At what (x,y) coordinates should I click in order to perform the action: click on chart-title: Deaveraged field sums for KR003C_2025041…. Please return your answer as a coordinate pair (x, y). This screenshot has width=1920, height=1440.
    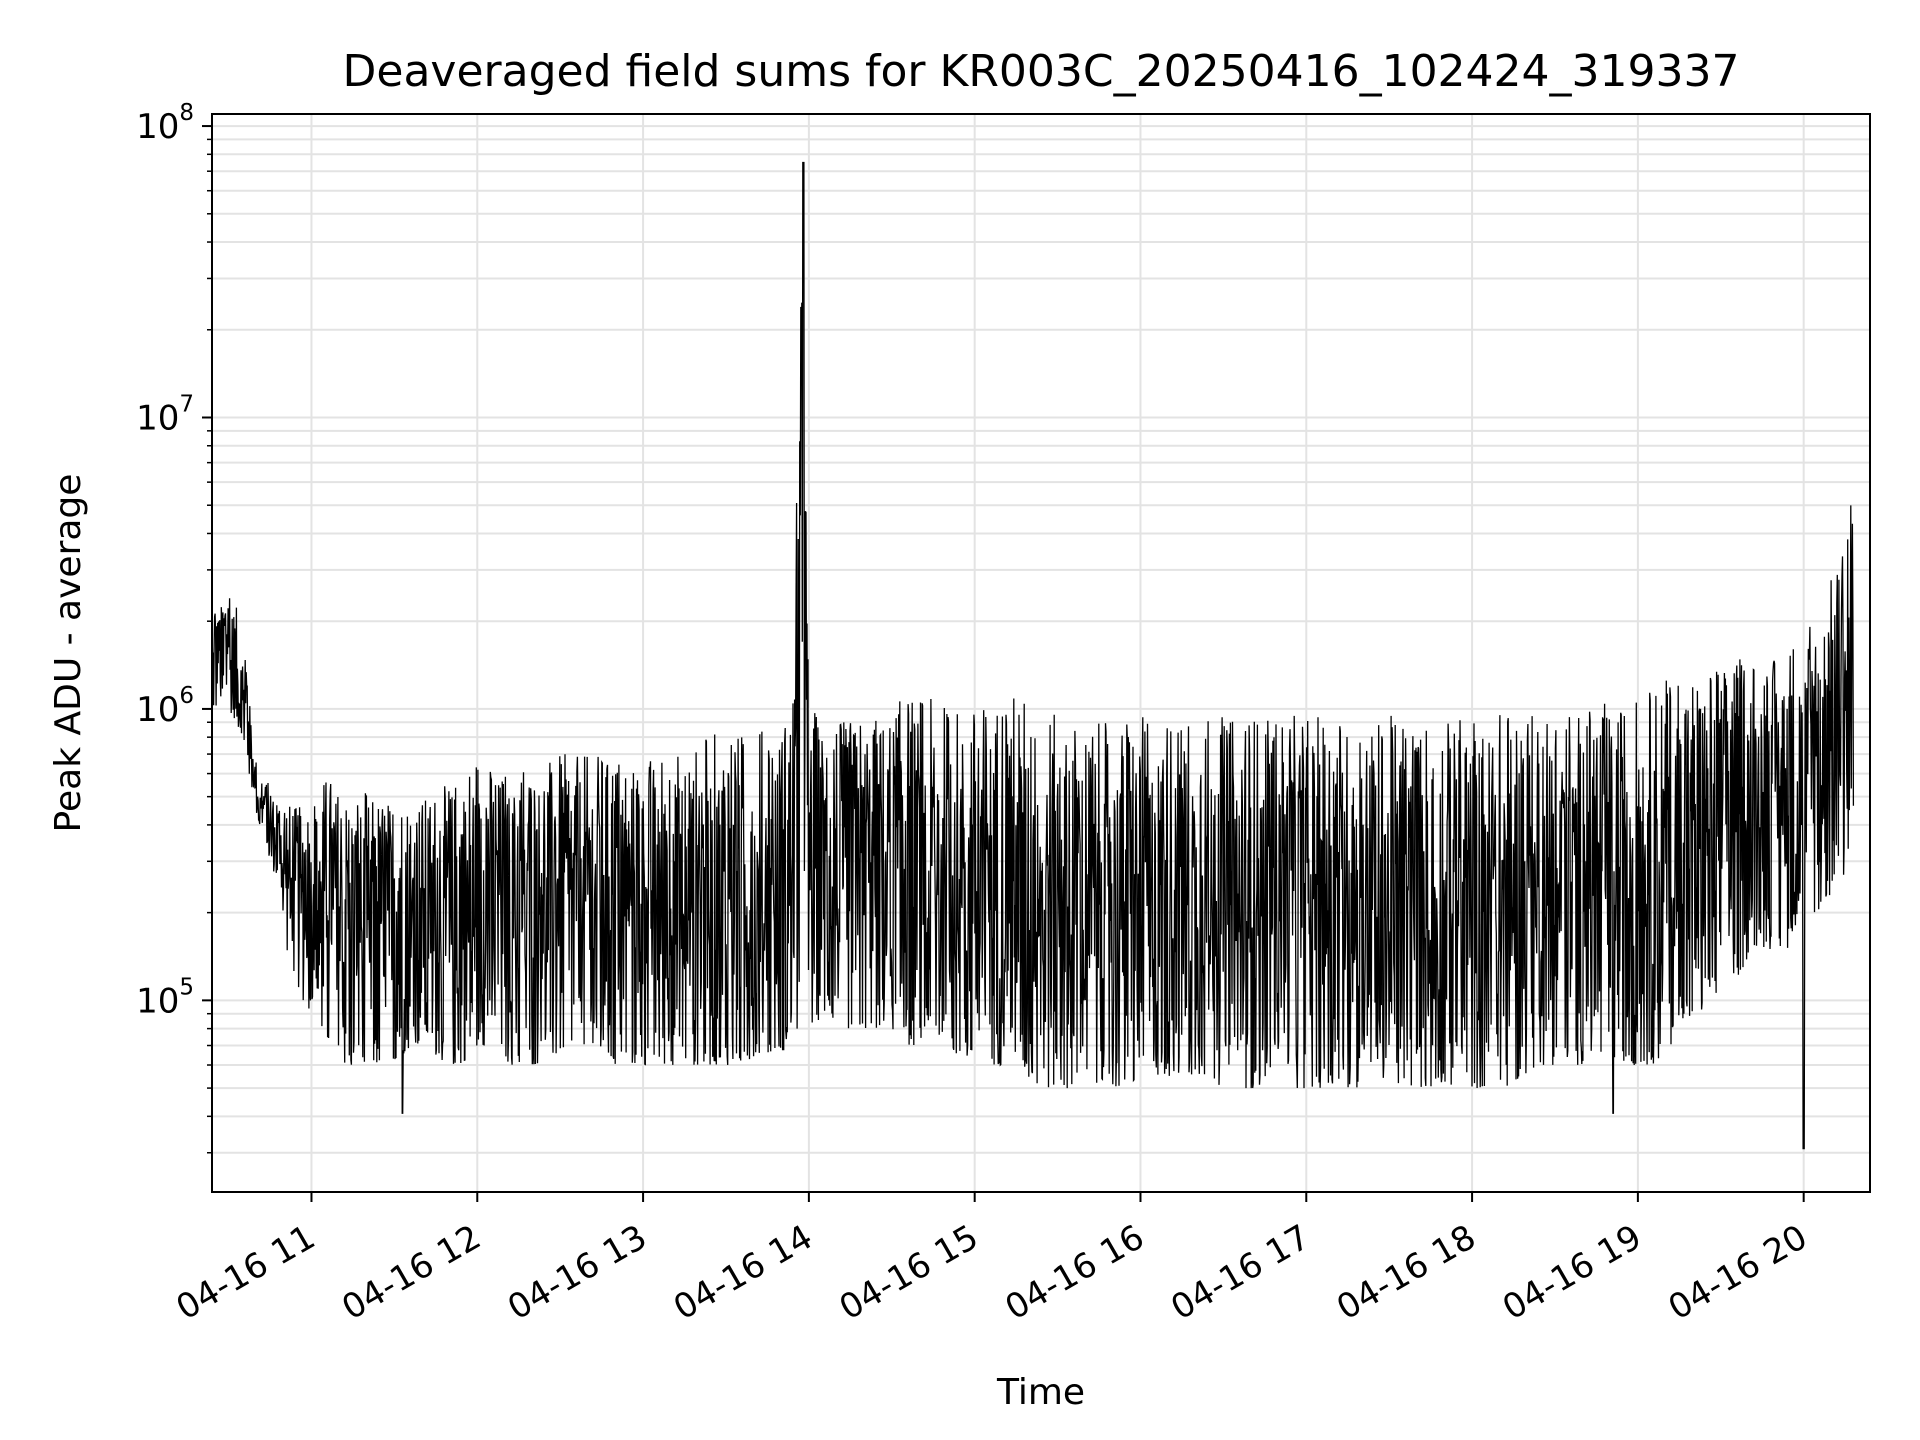
    Looking at the image, I should click on (1041, 71).